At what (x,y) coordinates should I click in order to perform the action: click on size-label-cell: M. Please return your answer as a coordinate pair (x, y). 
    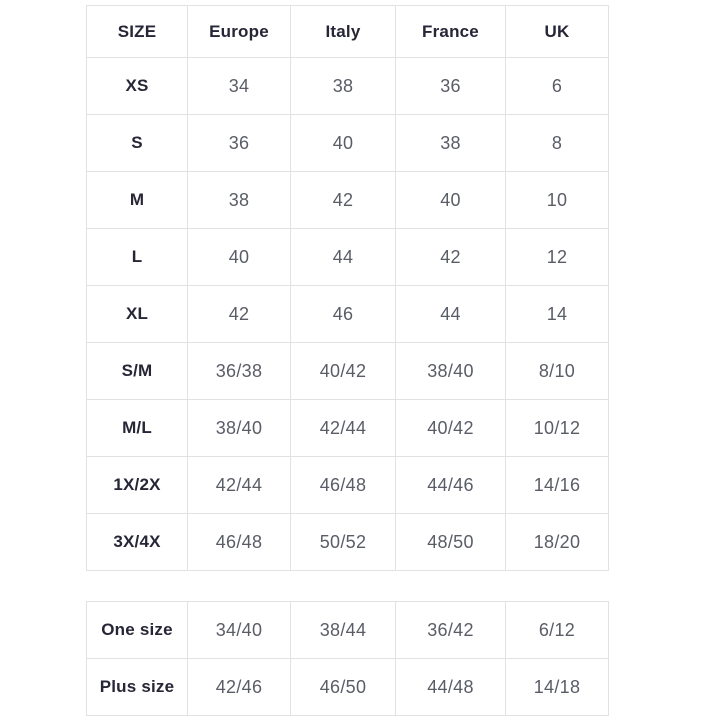
    Looking at the image, I should click on (137, 200).